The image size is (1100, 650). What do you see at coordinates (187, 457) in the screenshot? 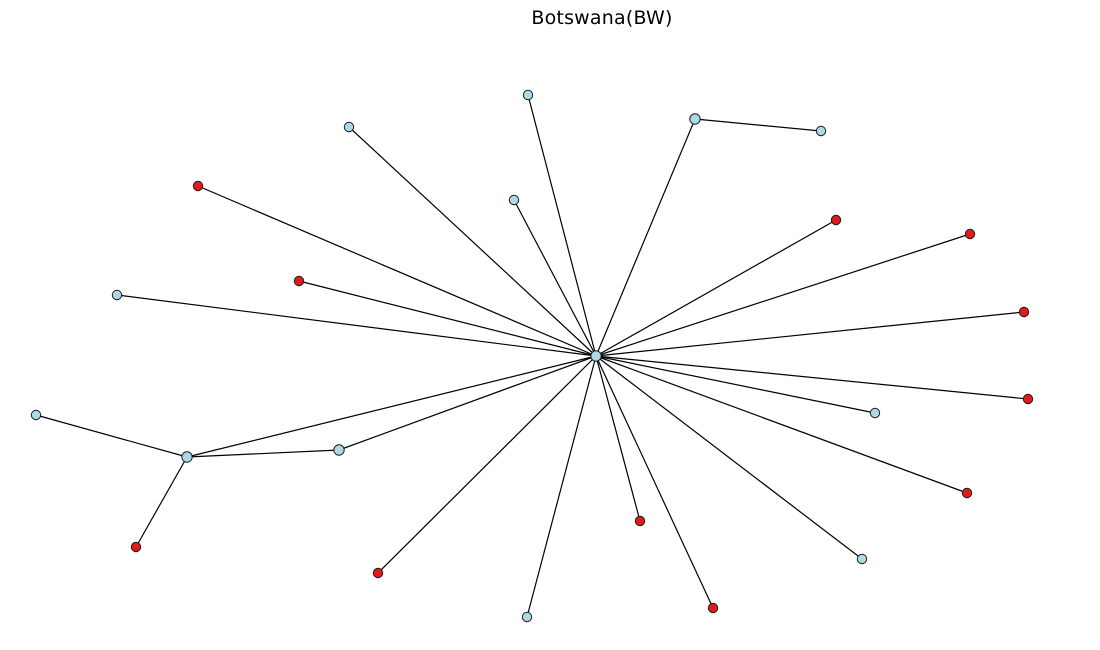
I see `node-n16` at bounding box center [187, 457].